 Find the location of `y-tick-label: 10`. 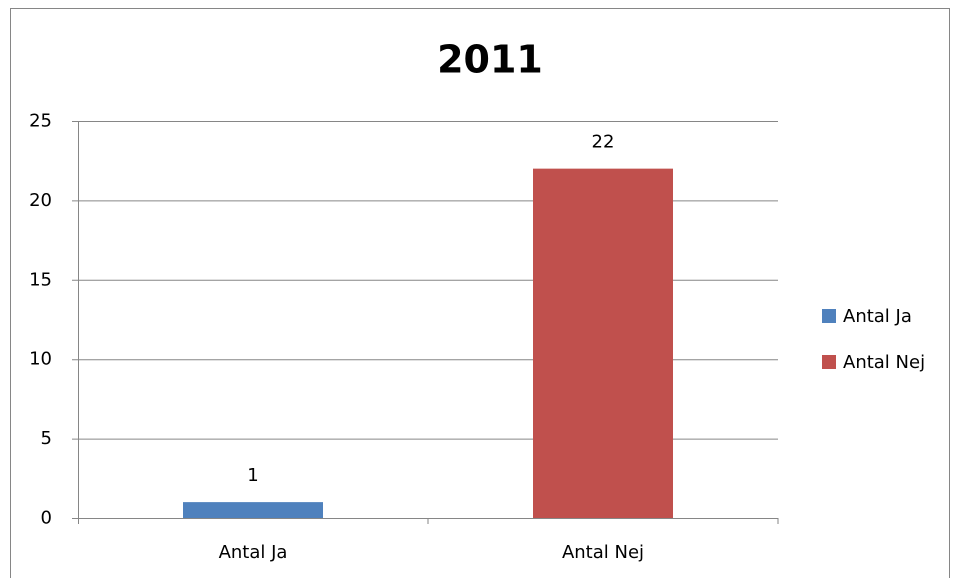

y-tick-label: 10 is located at coordinates (40, 359).